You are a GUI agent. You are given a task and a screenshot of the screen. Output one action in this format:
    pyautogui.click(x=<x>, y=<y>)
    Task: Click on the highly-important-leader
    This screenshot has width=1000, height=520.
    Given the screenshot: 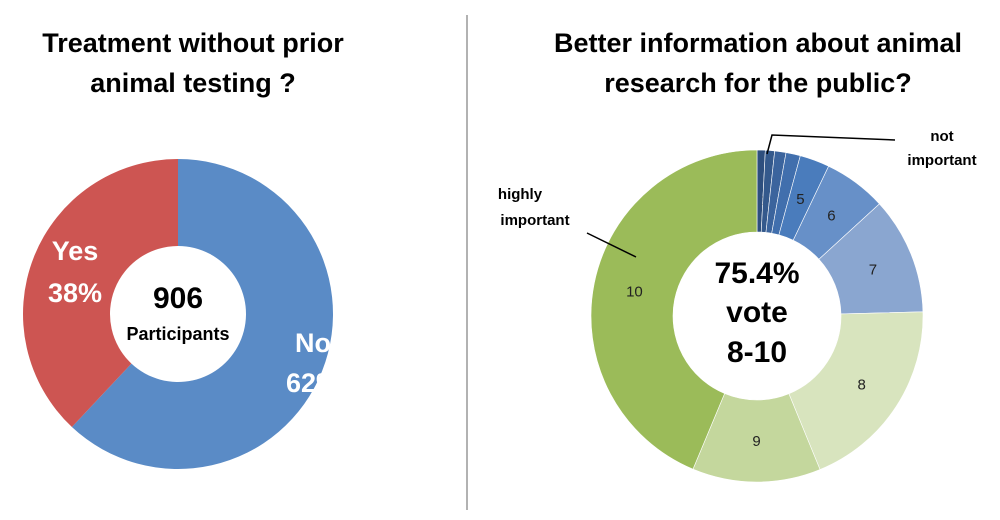 What is the action you would take?
    pyautogui.click(x=611, y=245)
    